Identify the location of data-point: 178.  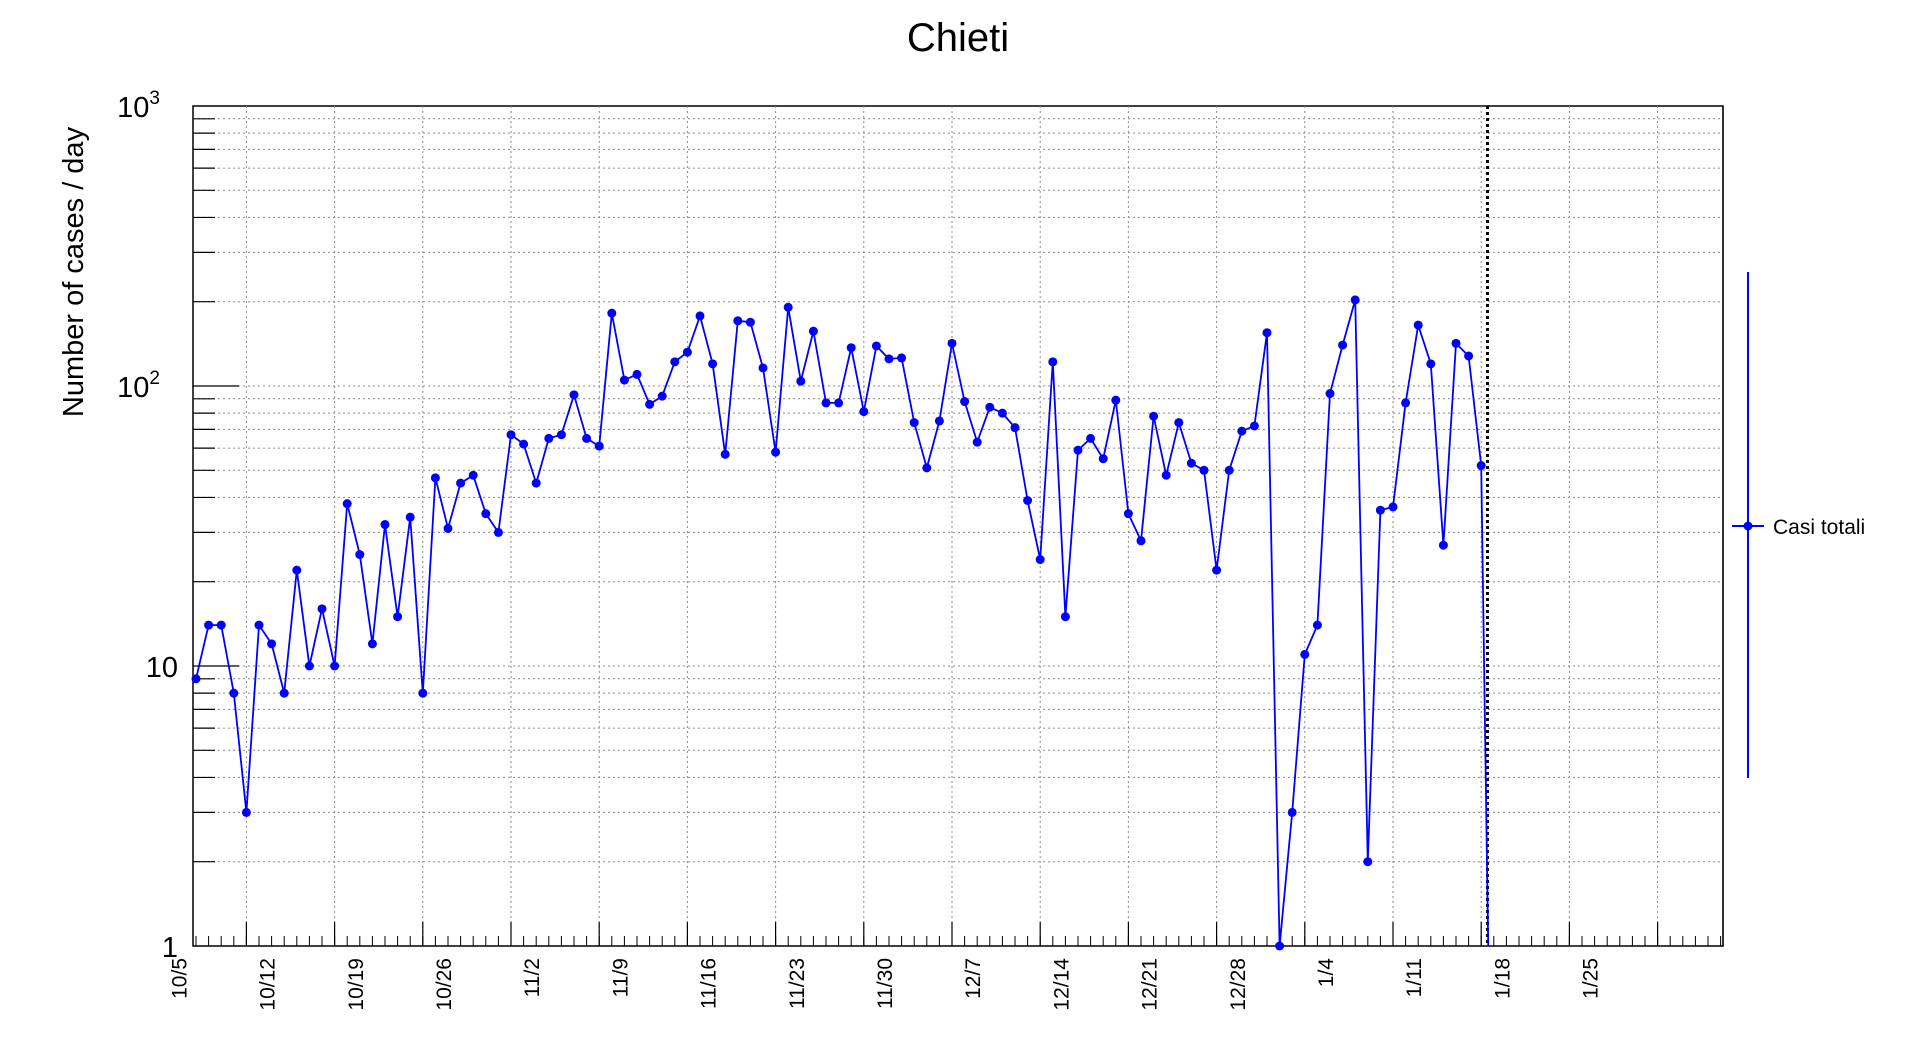
(700, 316).